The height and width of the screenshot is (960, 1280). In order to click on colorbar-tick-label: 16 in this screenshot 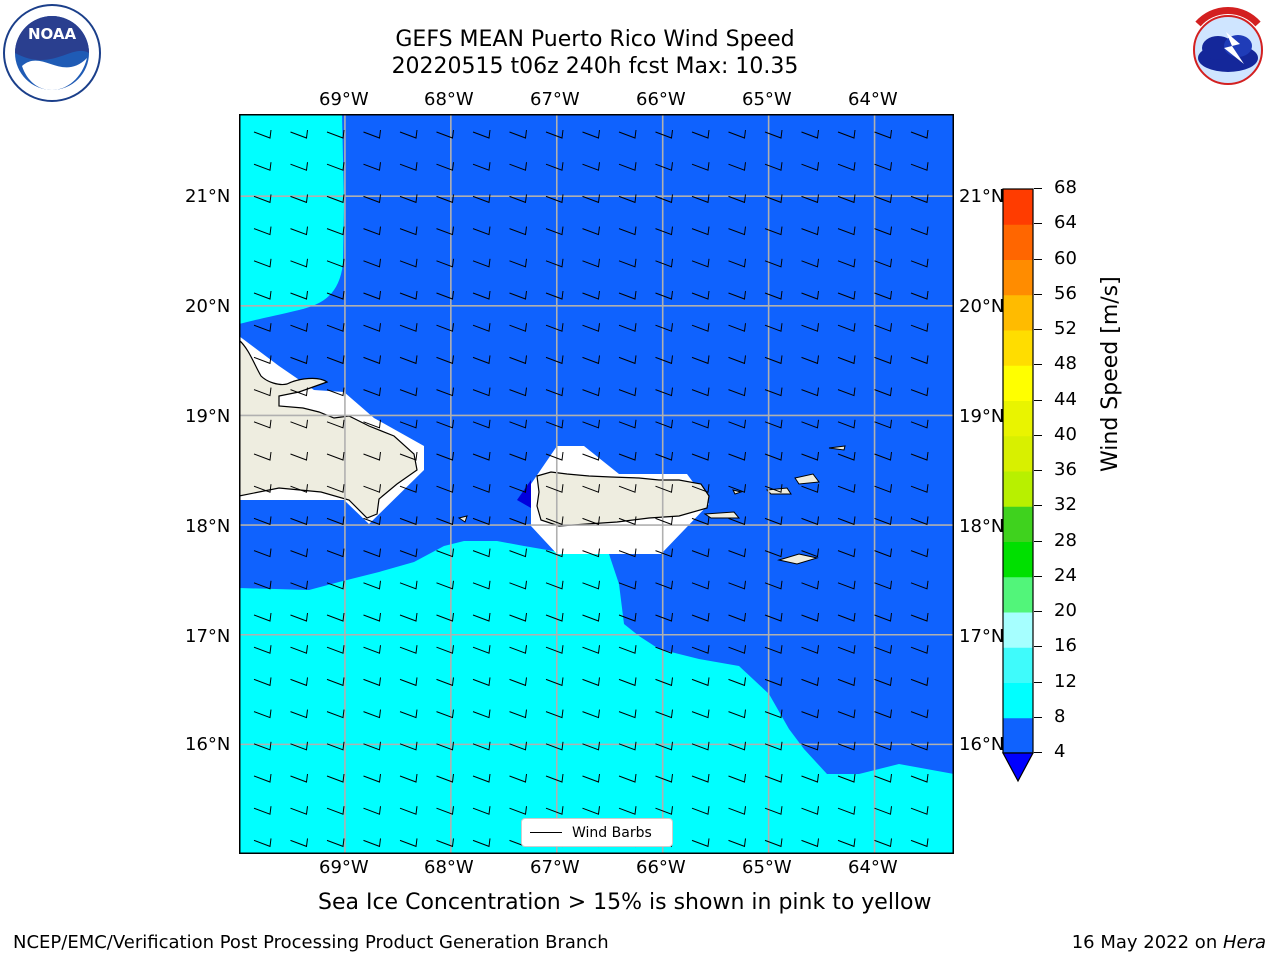, I will do `click(1065, 646)`.